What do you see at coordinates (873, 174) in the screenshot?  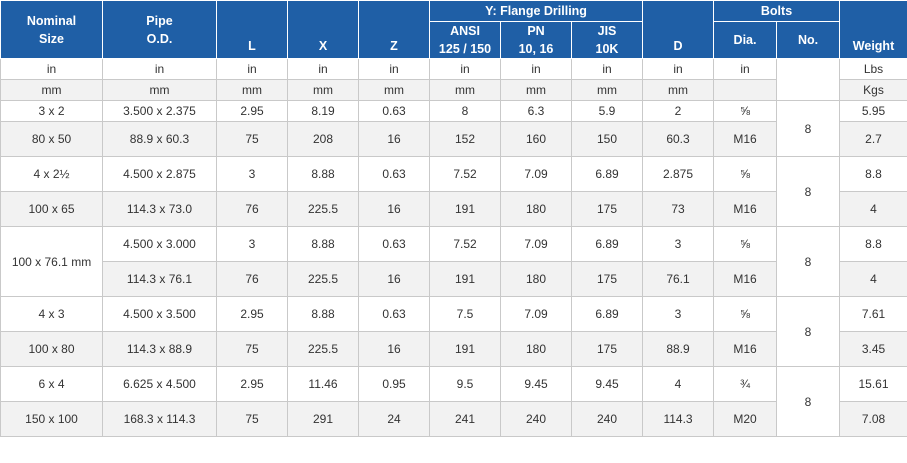 I see `table-cell: 8.8` at bounding box center [873, 174].